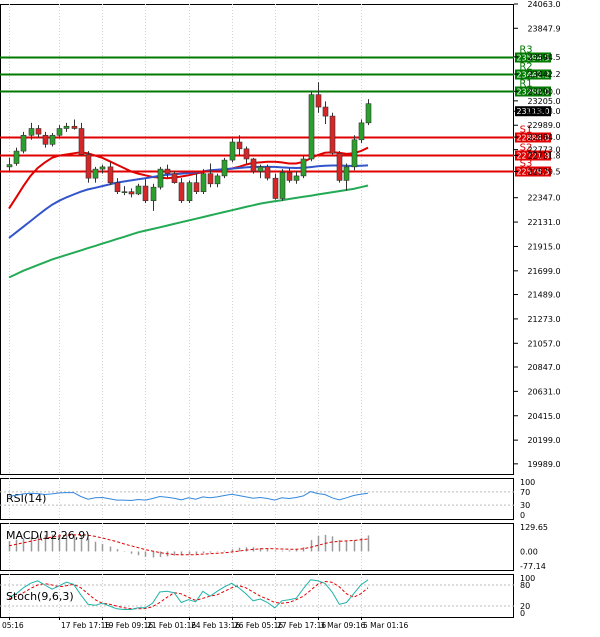  I want to click on price-tick-label: 23594.5, so click(543, 57).